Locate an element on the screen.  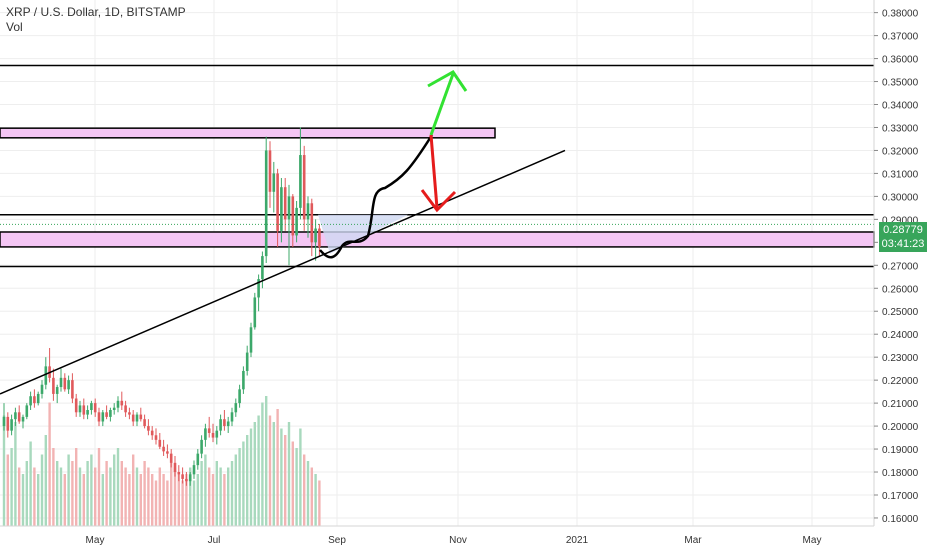
price-tick-label: 0.26000 is located at coordinates (900, 289).